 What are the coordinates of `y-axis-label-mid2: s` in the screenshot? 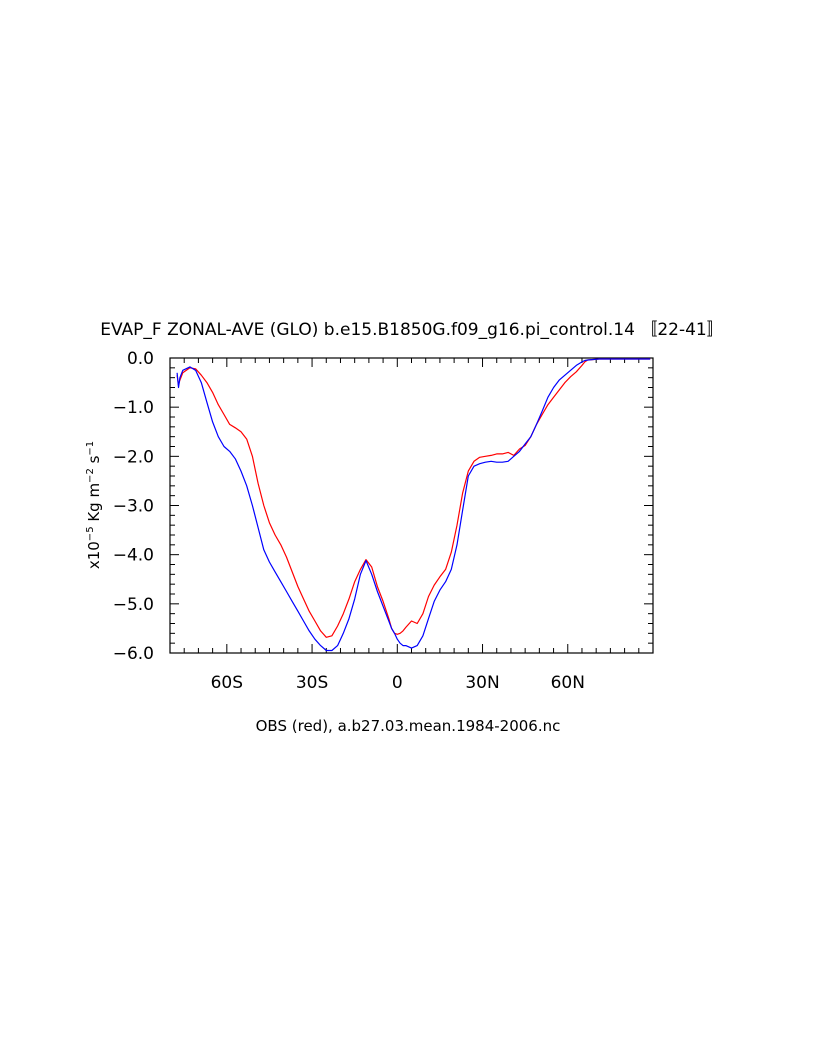 It's located at (94, 461).